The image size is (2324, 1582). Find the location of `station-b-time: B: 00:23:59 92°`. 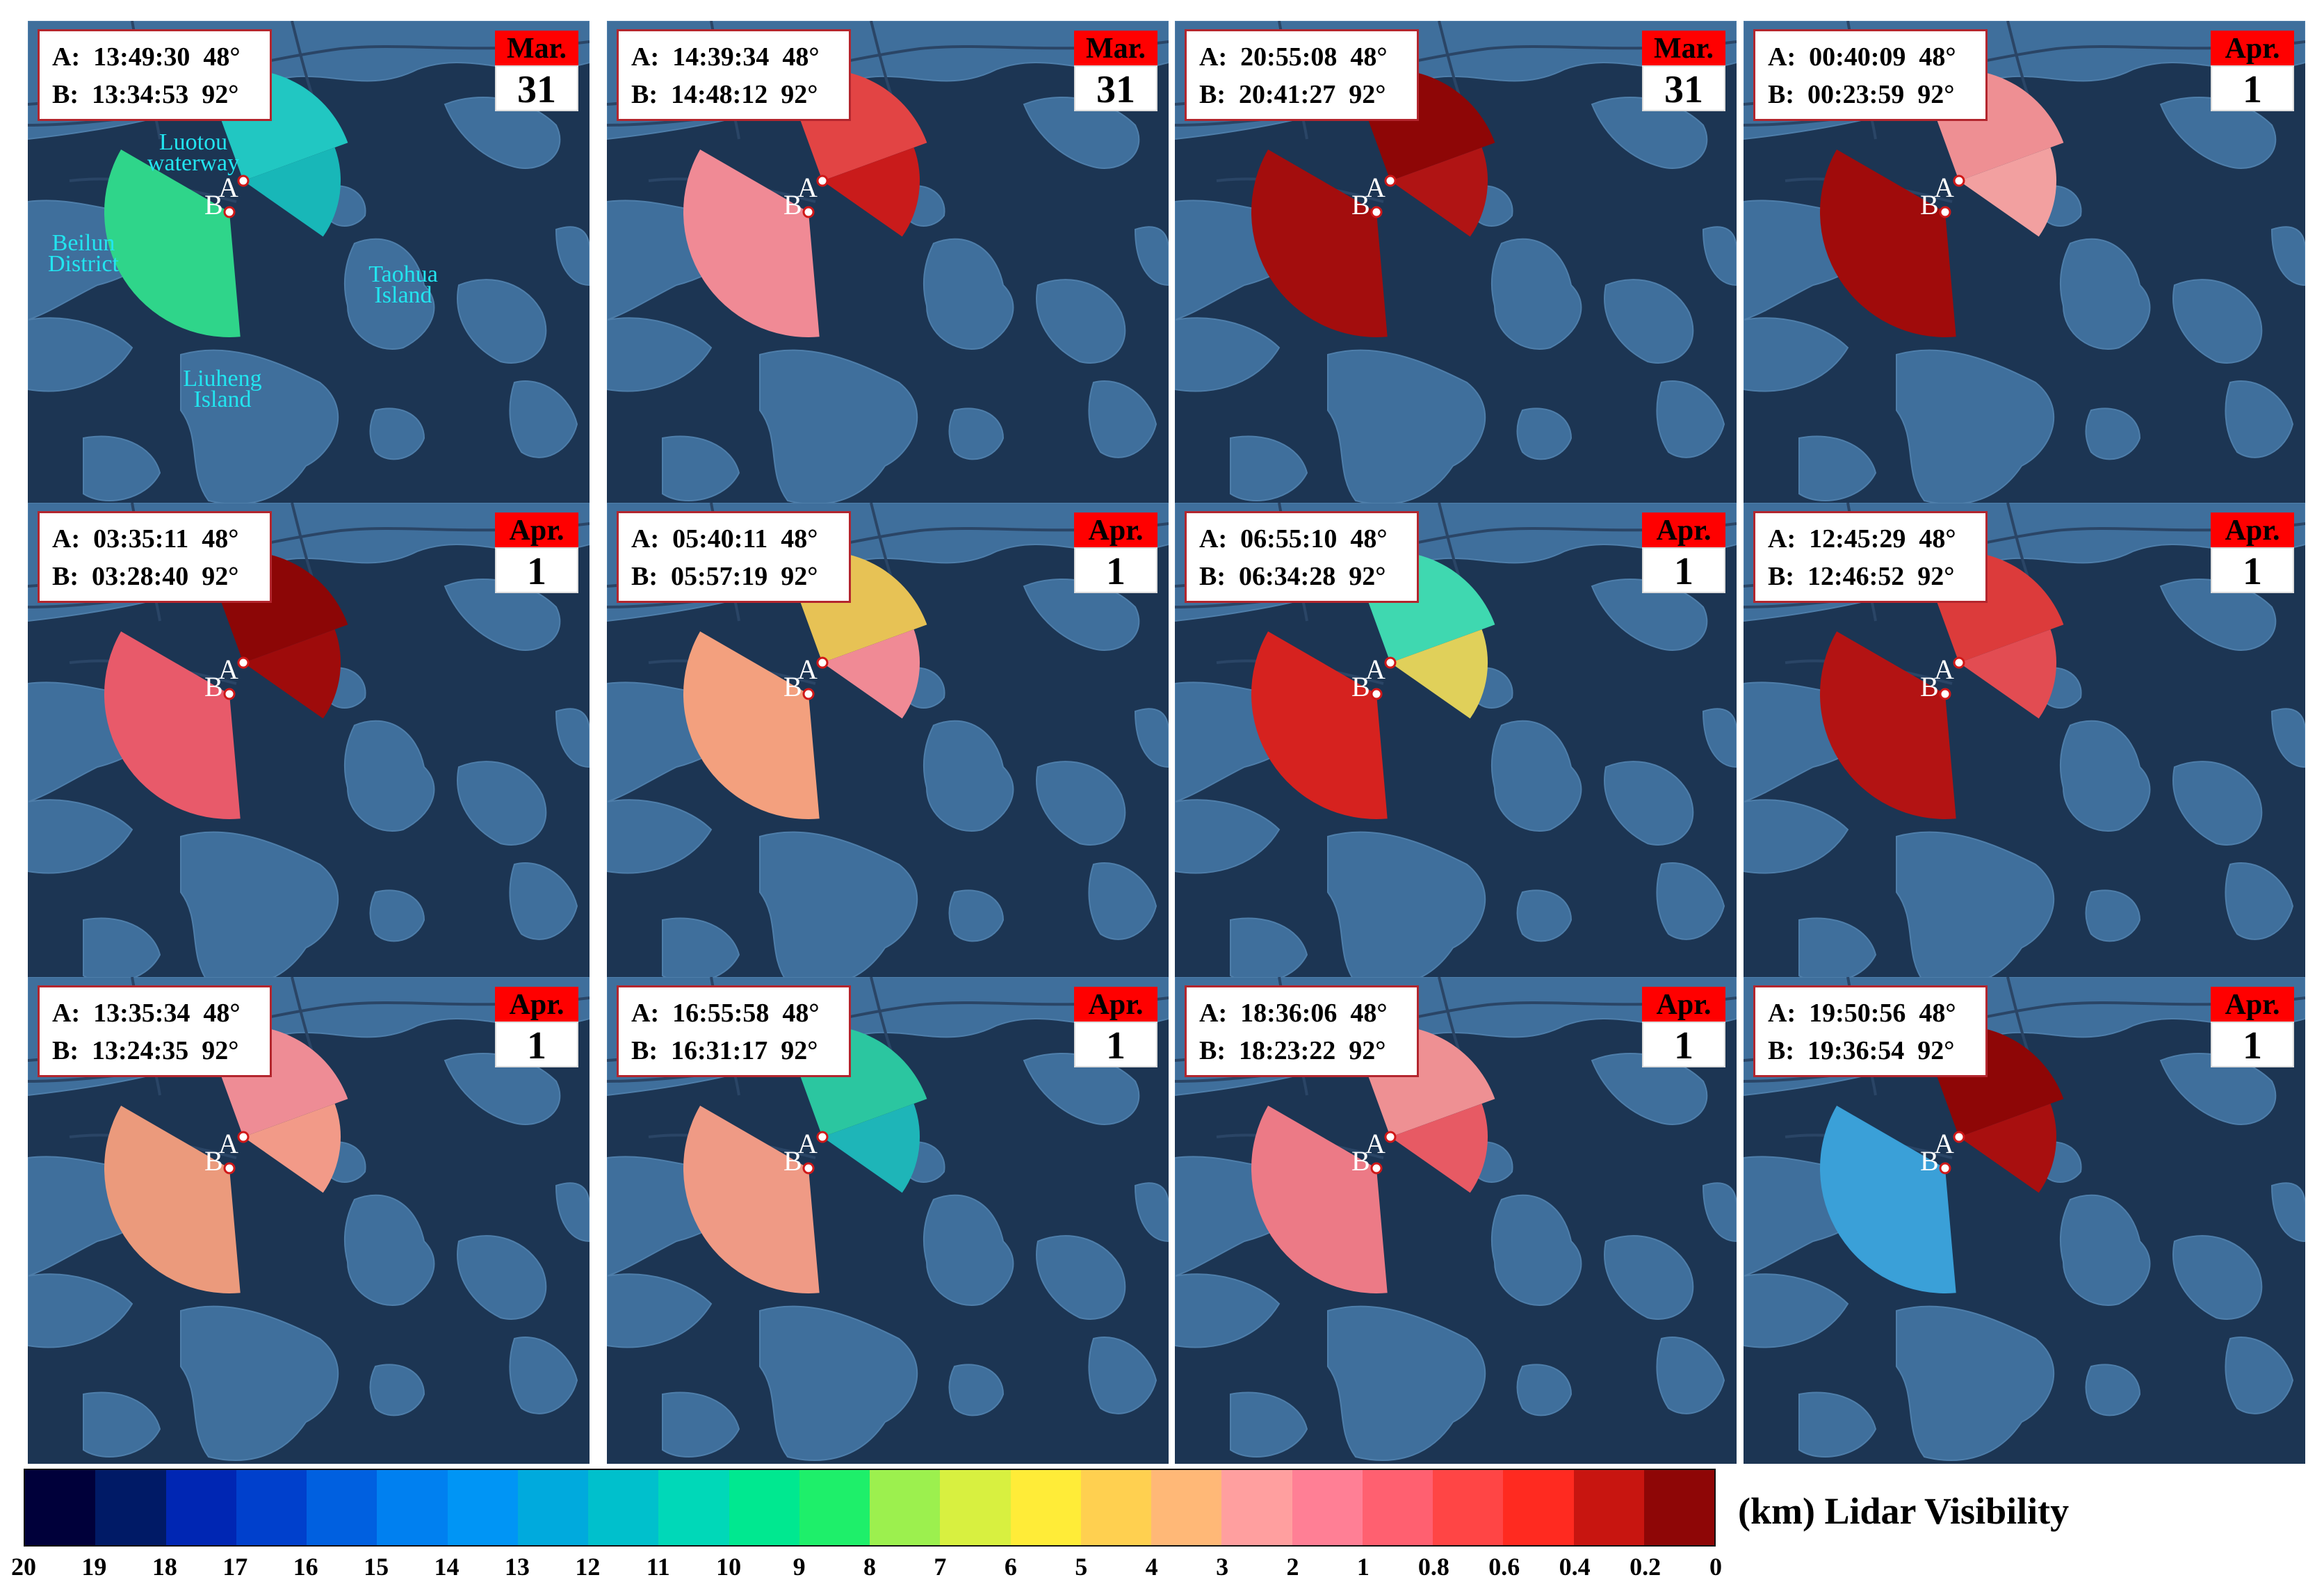

station-b-time: B: 00:23:59 92° is located at coordinates (1861, 94).